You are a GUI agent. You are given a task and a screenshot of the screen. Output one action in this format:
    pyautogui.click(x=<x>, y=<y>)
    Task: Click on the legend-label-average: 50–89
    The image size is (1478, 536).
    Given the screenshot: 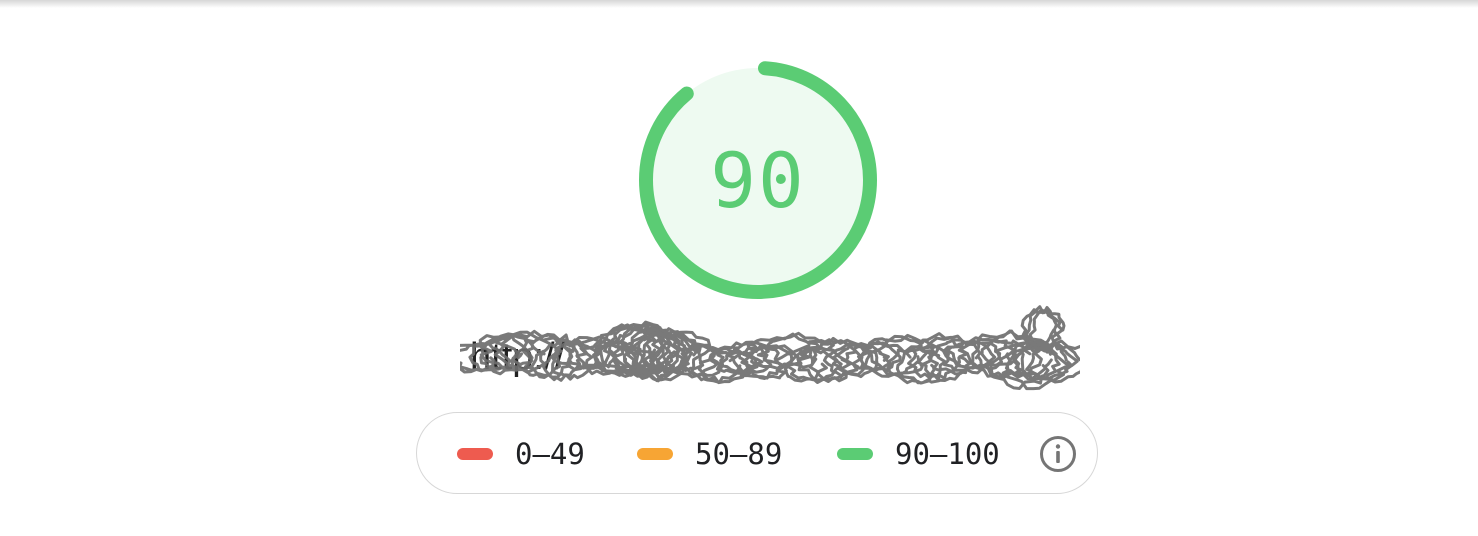 What is the action you would take?
    pyautogui.click(x=739, y=454)
    